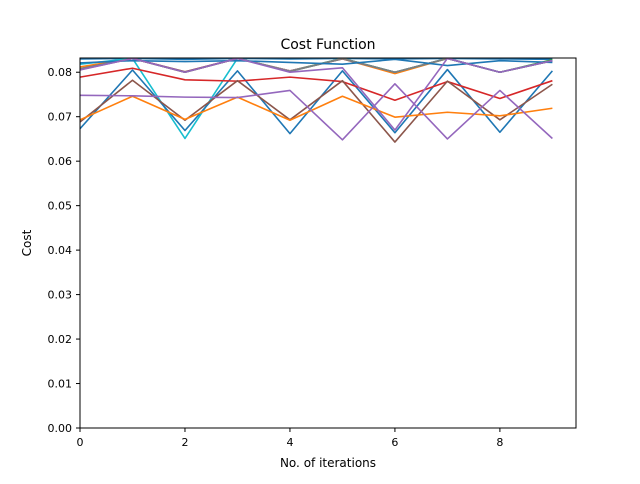 The height and width of the screenshot is (484, 640). I want to click on chart-title: Cost Function, so click(327, 45).